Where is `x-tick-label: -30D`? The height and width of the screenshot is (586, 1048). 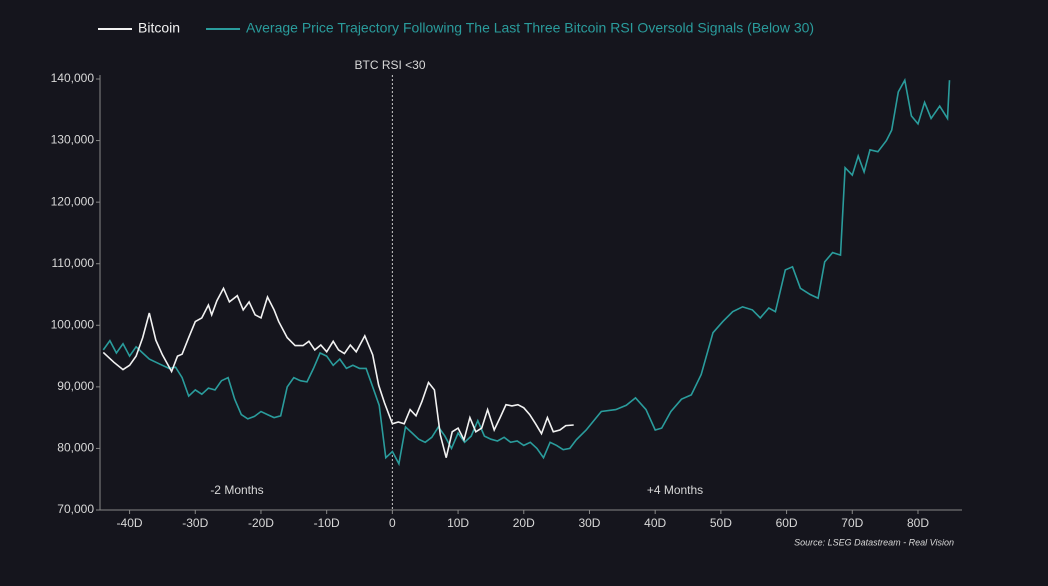
x-tick-label: -30D is located at coordinates (195, 523).